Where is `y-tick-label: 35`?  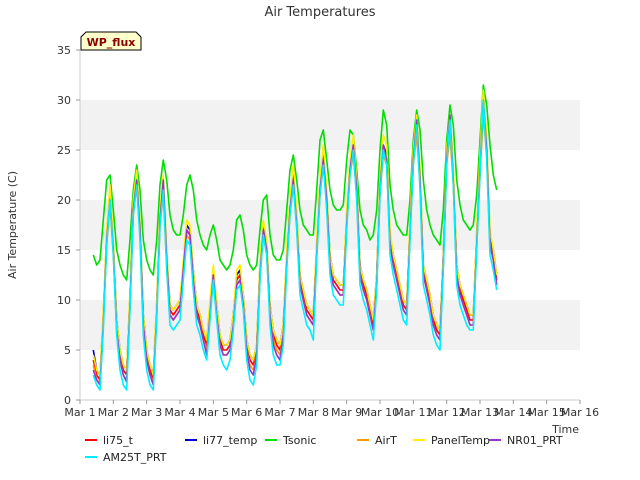 y-tick-label: 35 is located at coordinates (64, 50).